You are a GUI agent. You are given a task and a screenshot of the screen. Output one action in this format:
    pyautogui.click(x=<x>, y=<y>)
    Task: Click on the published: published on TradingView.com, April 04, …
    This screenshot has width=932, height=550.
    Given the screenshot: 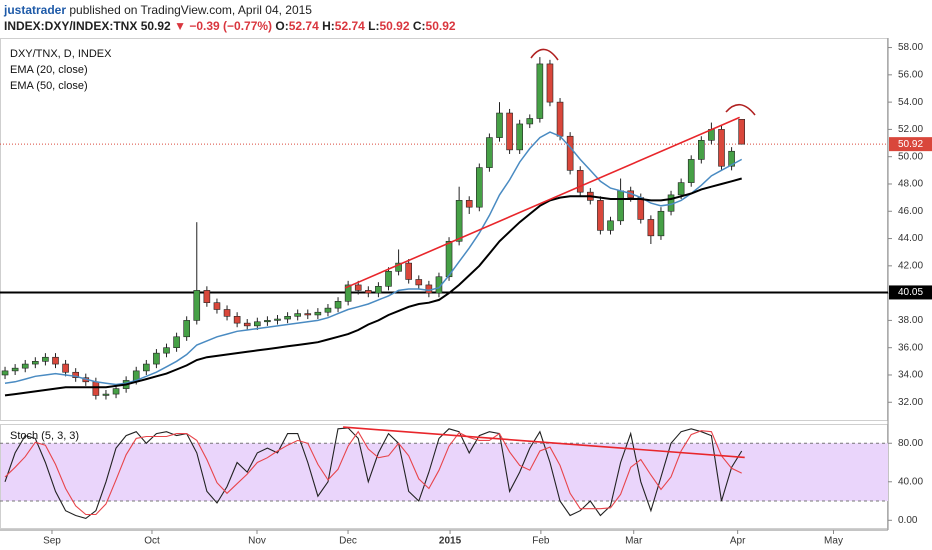 What is the action you would take?
    pyautogui.click(x=190, y=10)
    